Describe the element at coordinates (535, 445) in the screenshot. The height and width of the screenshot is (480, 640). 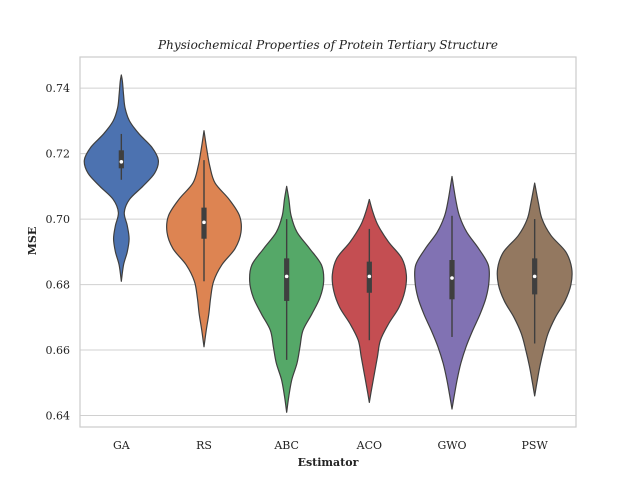
I see `x-tick-label: PSW` at that location.